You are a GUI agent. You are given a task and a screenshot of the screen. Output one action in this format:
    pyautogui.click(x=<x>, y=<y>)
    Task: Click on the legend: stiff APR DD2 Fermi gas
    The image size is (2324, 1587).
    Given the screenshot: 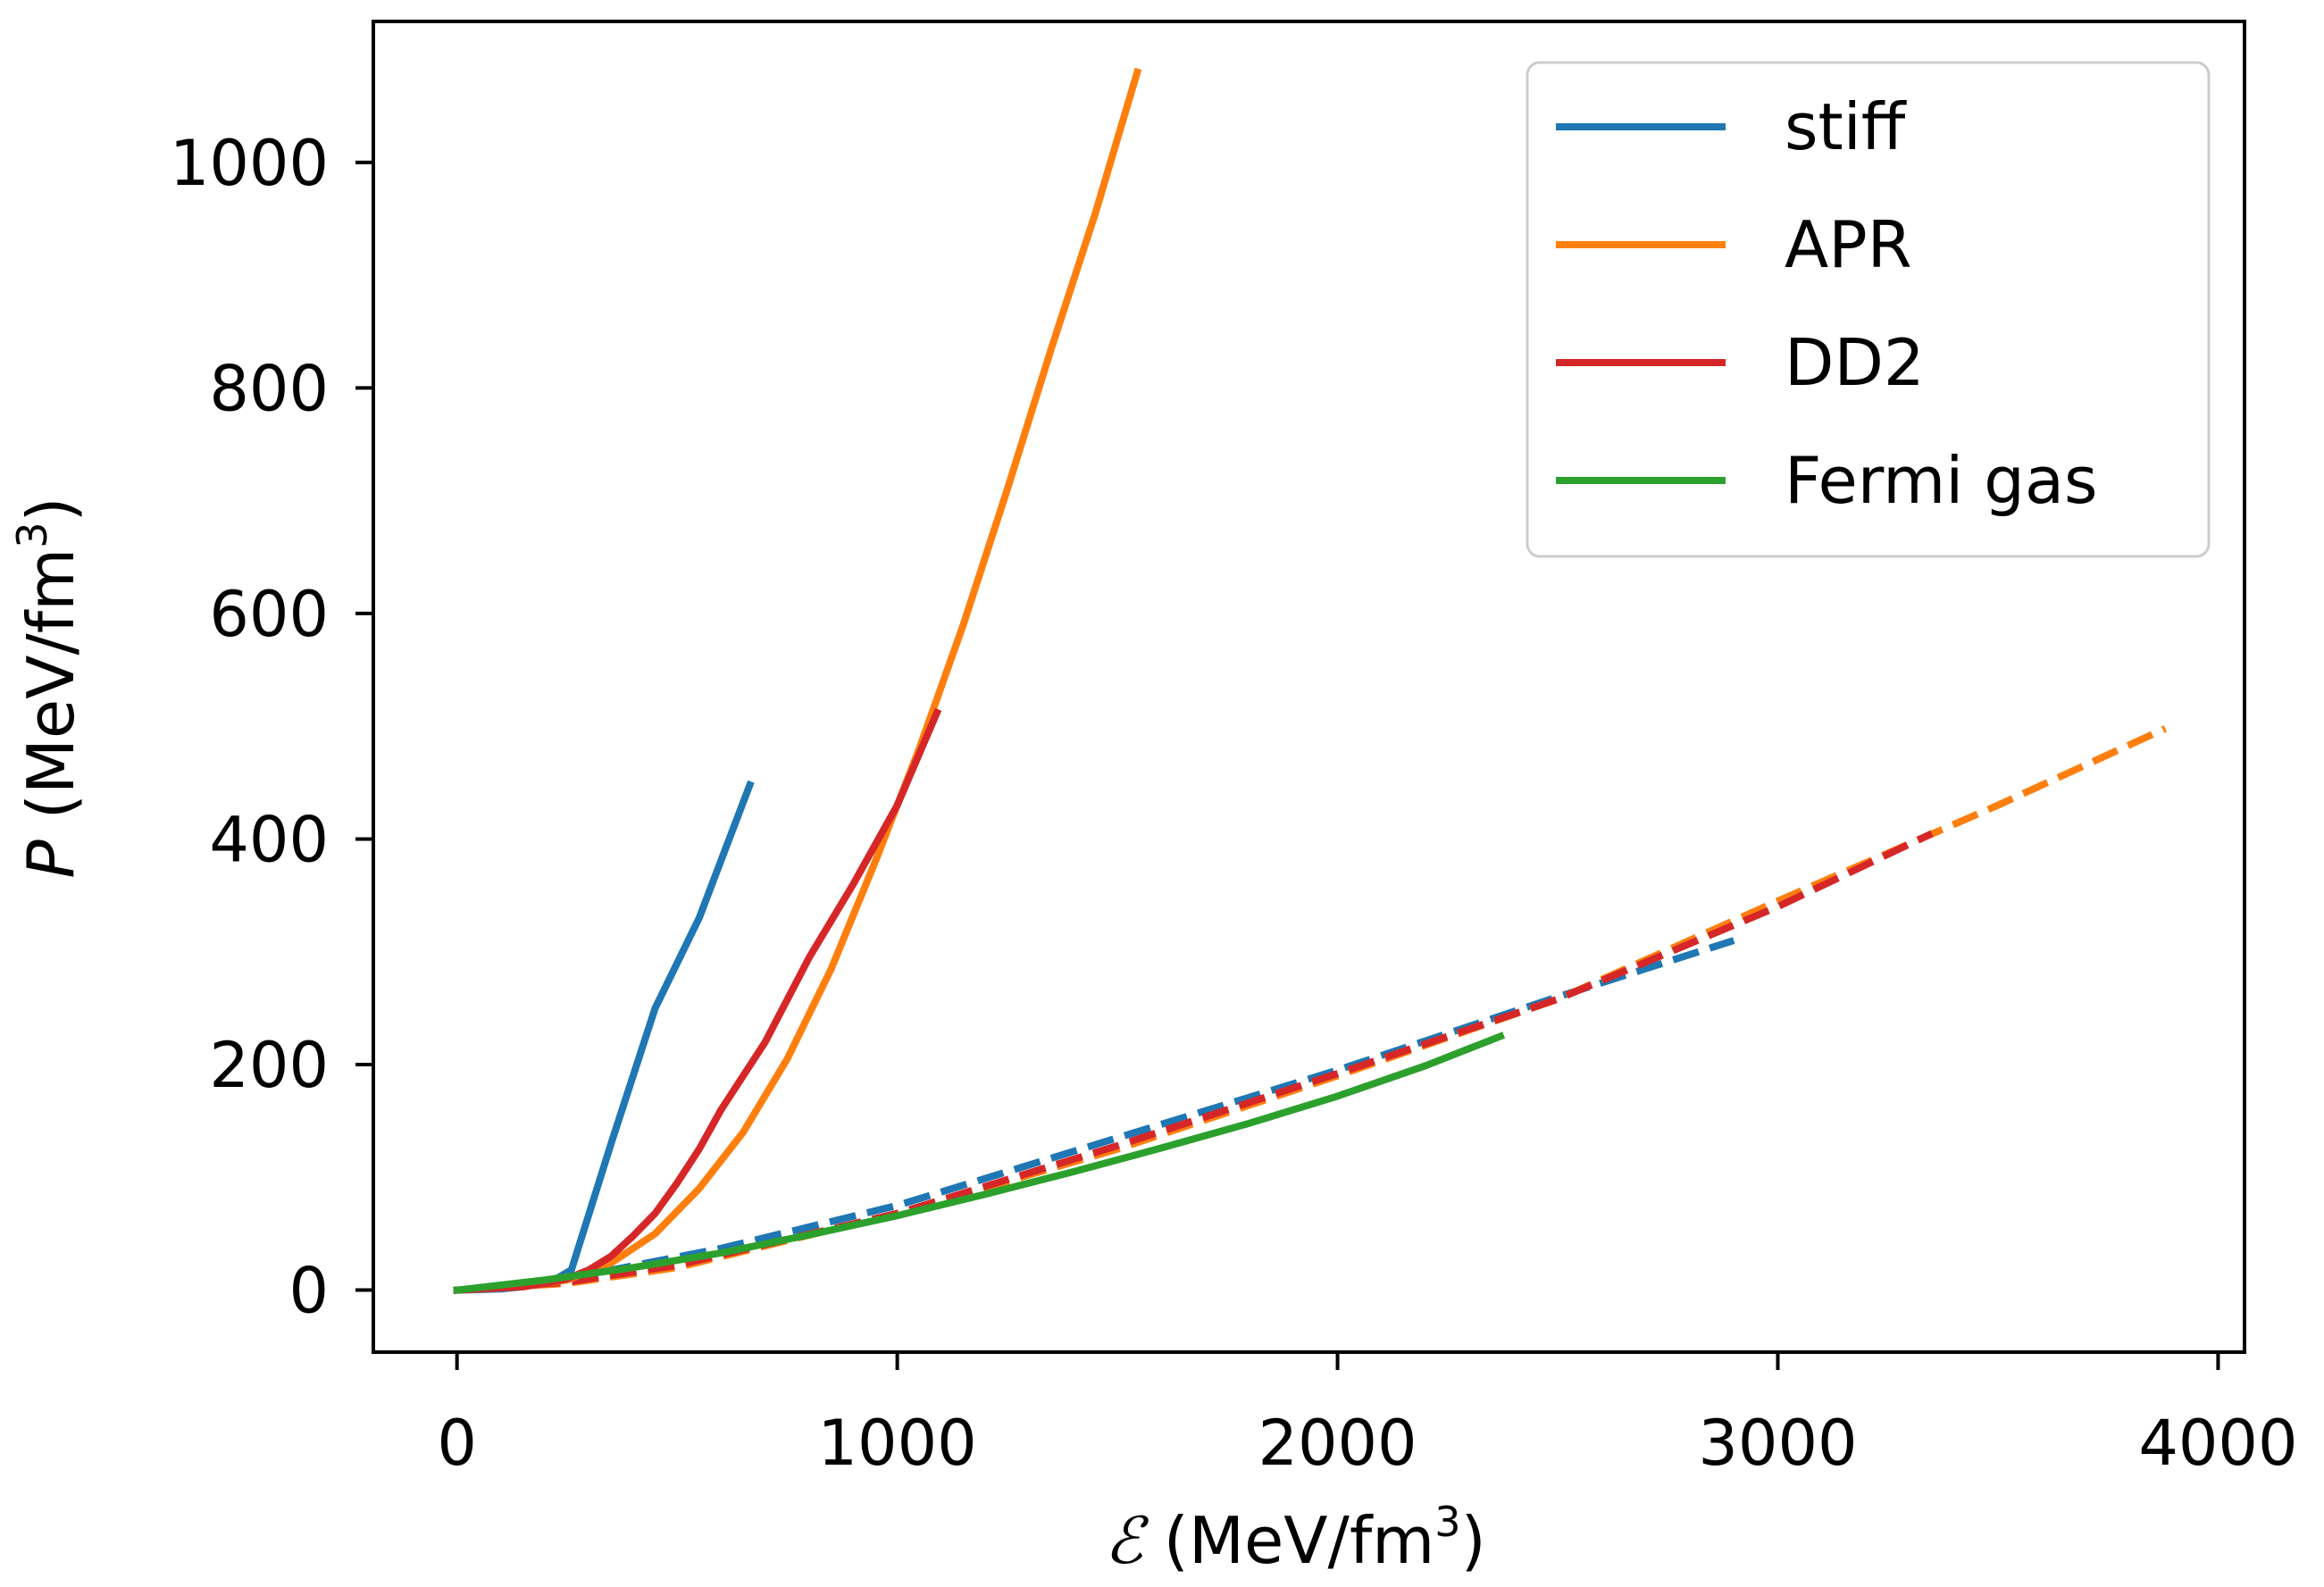 What is the action you would take?
    pyautogui.click(x=1868, y=310)
    